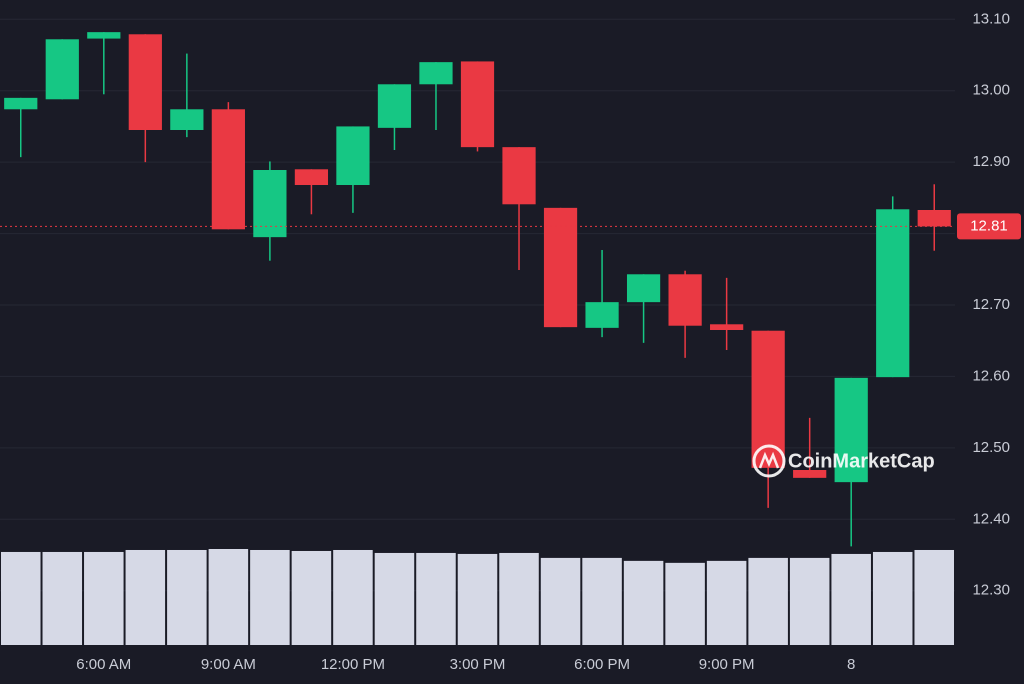 Image resolution: width=1024 pixels, height=684 pixels. What do you see at coordinates (353, 664) in the screenshot?
I see `x-tick-label: 12:00 PM` at bounding box center [353, 664].